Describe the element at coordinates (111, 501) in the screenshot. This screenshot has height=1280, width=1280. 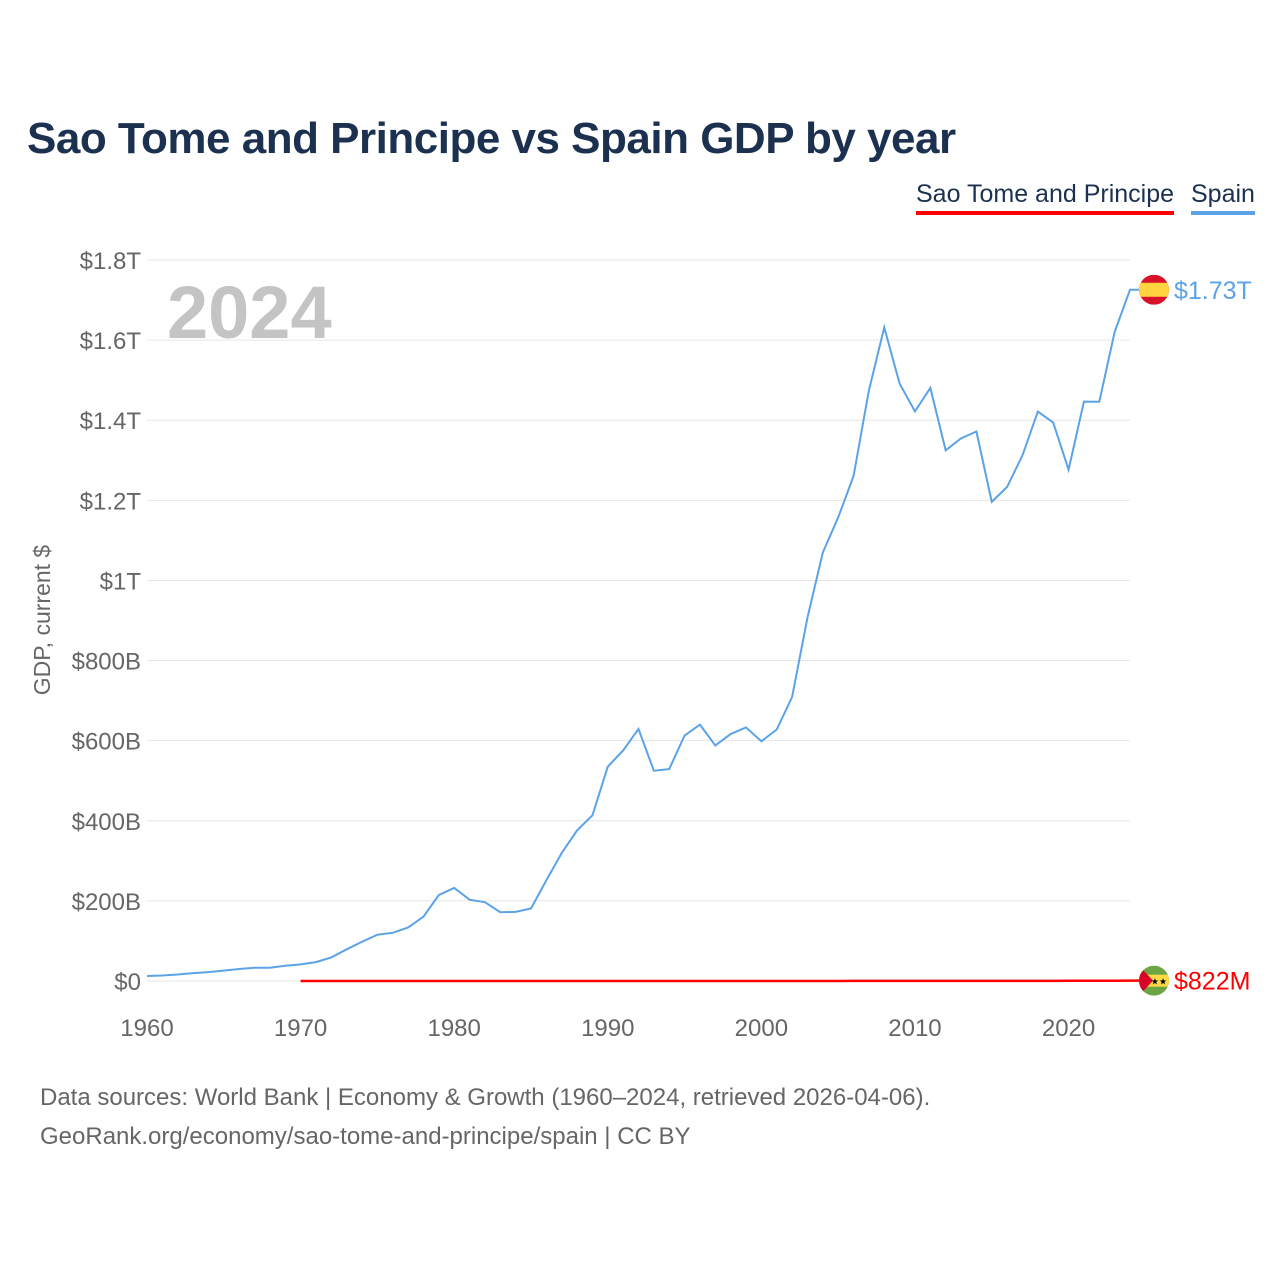
I see `y-tick-label: $1.2T` at that location.